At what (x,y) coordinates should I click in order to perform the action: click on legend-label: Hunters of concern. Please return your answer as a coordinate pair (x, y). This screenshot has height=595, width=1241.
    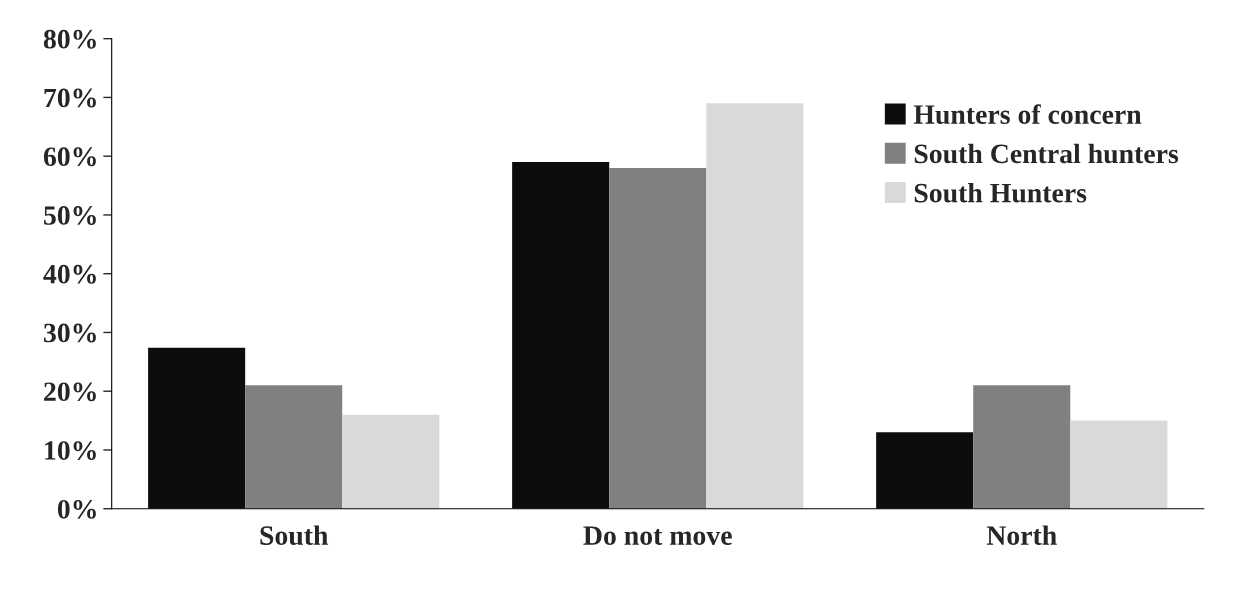
    Looking at the image, I should click on (1027, 114).